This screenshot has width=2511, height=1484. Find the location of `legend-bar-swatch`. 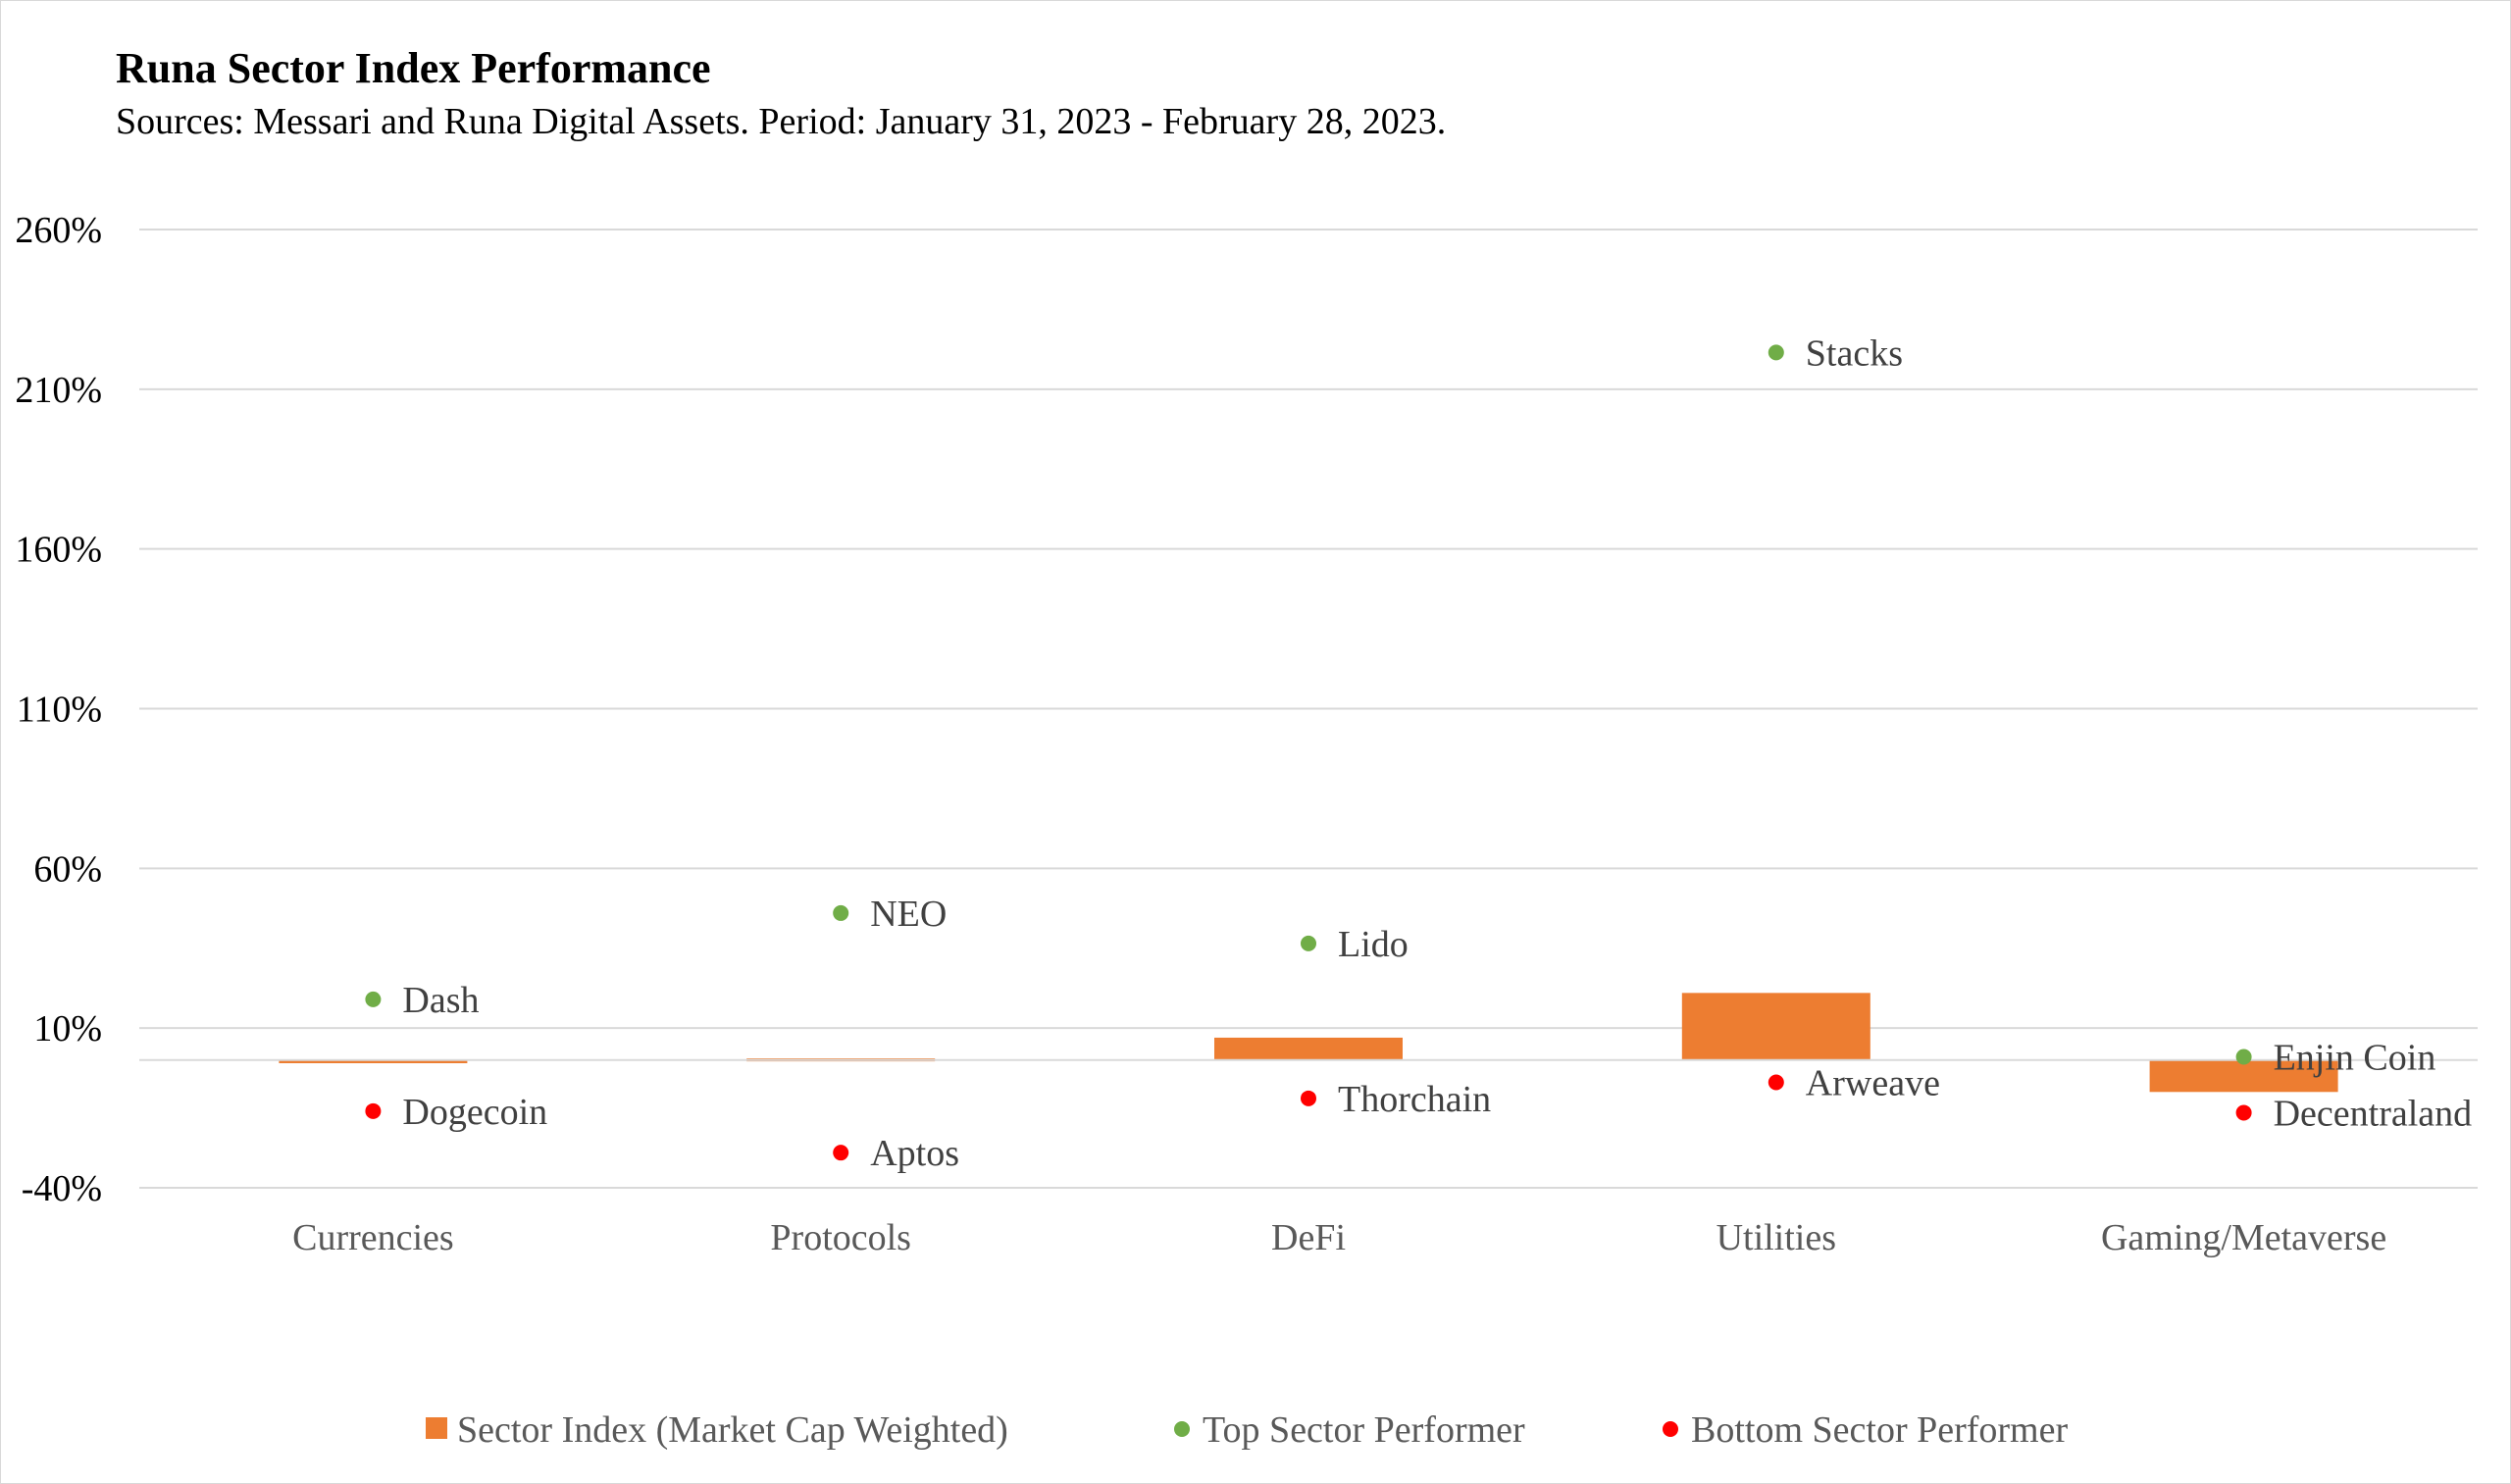

legend-bar-swatch is located at coordinates (436, 1428).